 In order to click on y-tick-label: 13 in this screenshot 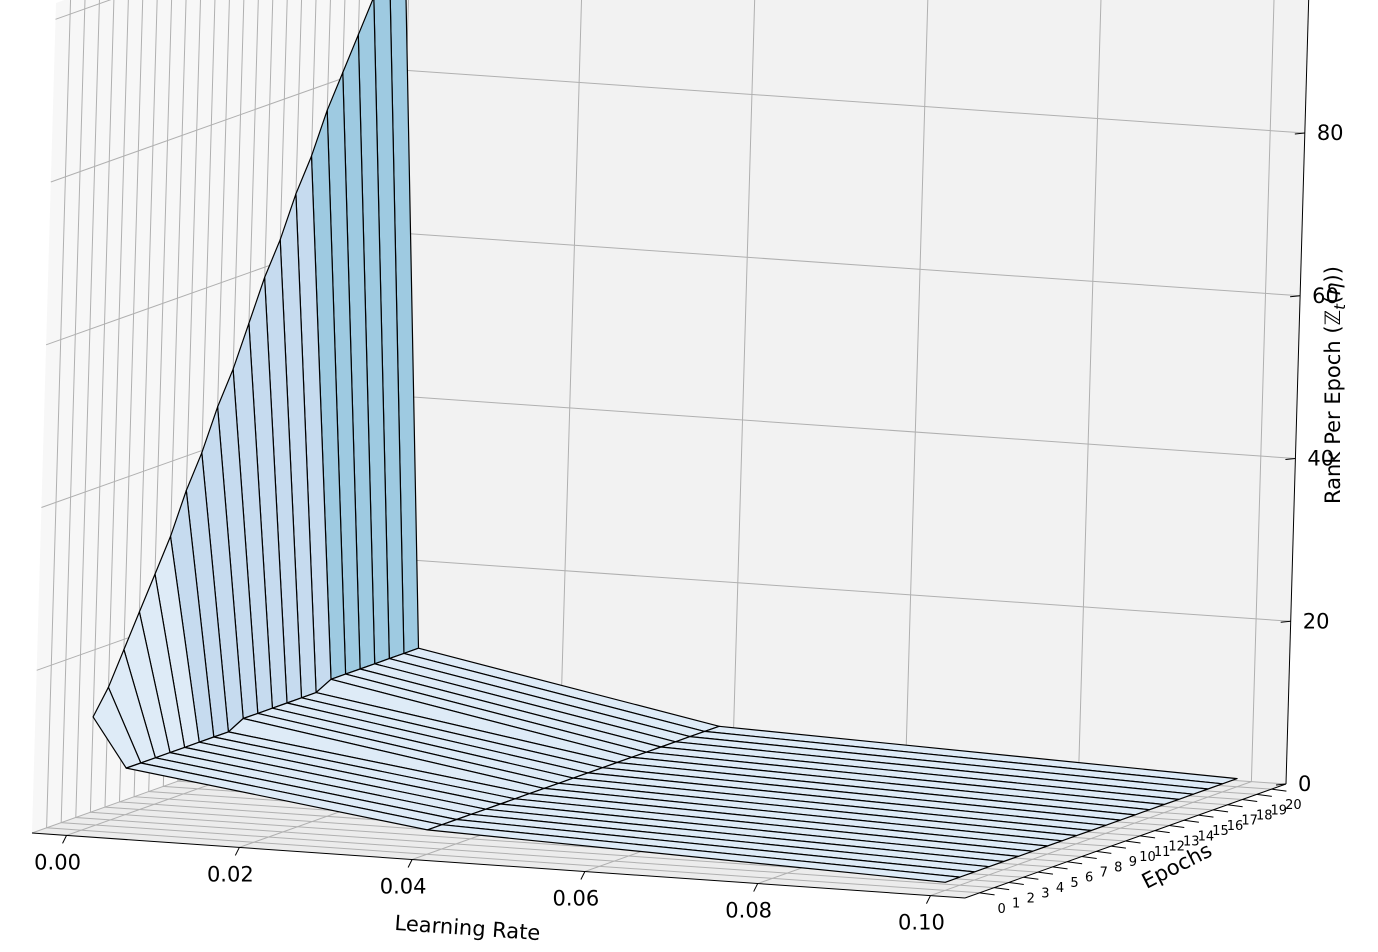, I will do `click(1191, 841)`.